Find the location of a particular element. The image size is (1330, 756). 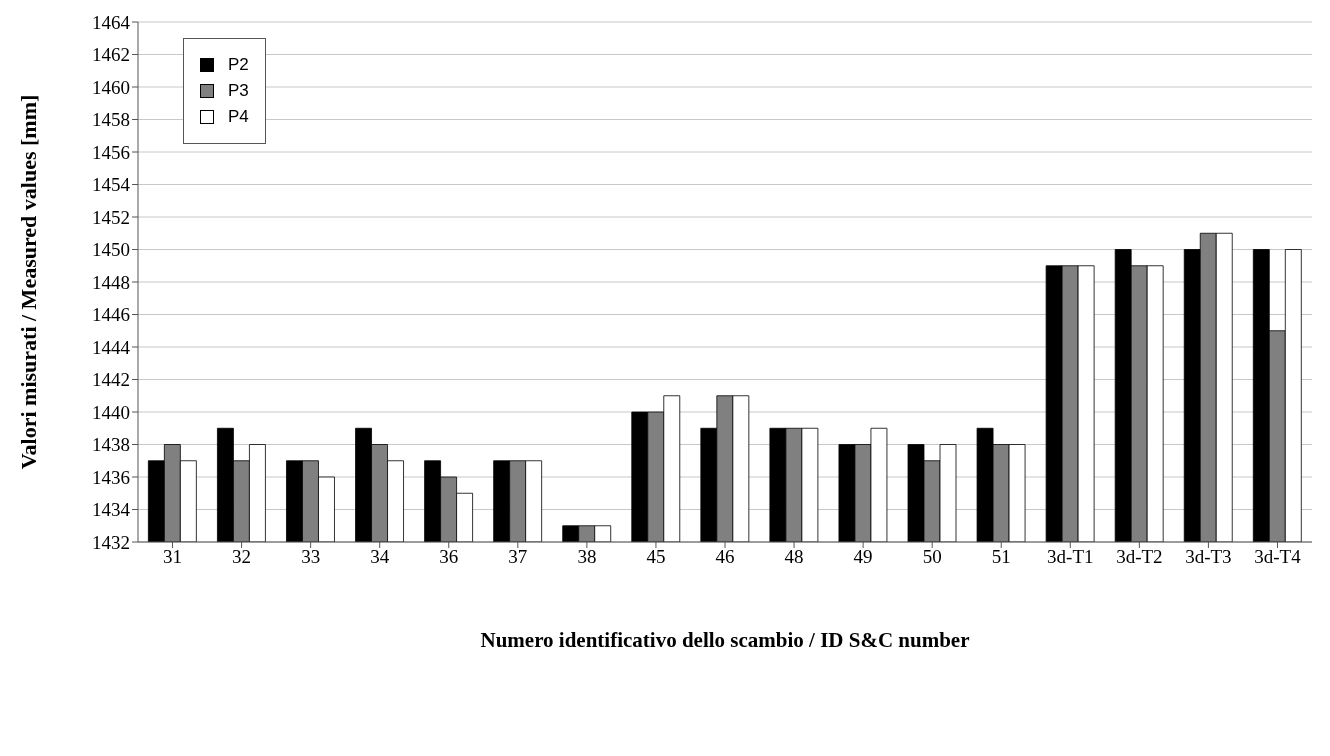

legend-label: P3 is located at coordinates (238, 91).